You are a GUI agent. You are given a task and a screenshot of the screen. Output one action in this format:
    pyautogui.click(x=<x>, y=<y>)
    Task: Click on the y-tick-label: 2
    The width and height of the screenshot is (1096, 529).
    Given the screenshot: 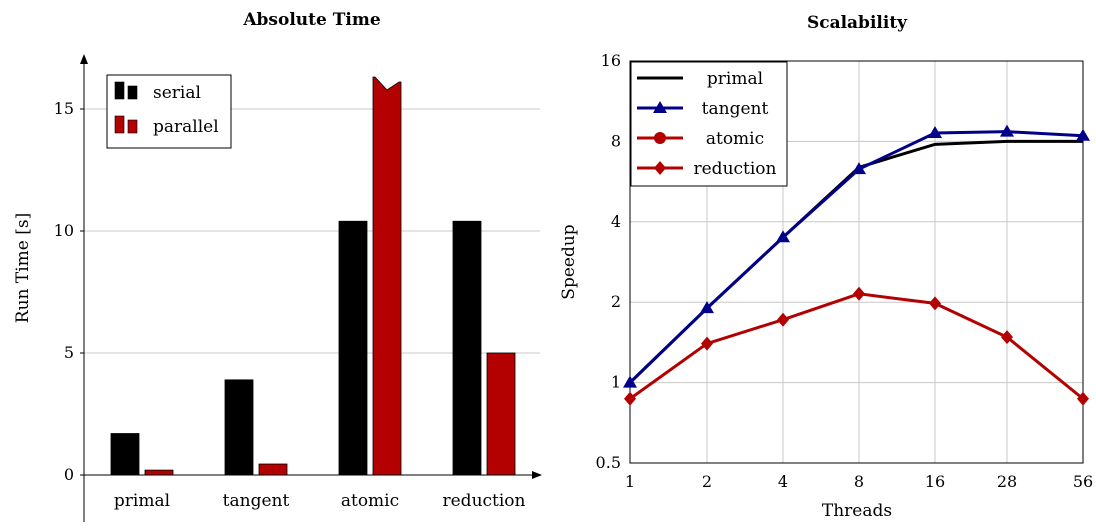 What is the action you would take?
    pyautogui.click(x=616, y=301)
    